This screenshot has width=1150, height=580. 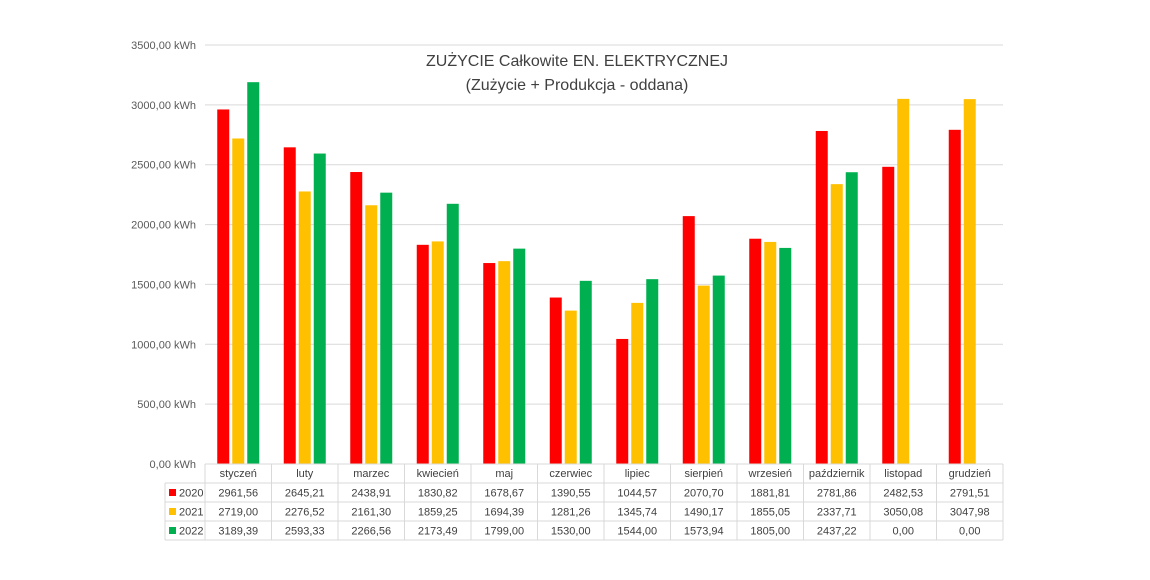 I want to click on data-label: 2645,21, so click(x=305, y=494).